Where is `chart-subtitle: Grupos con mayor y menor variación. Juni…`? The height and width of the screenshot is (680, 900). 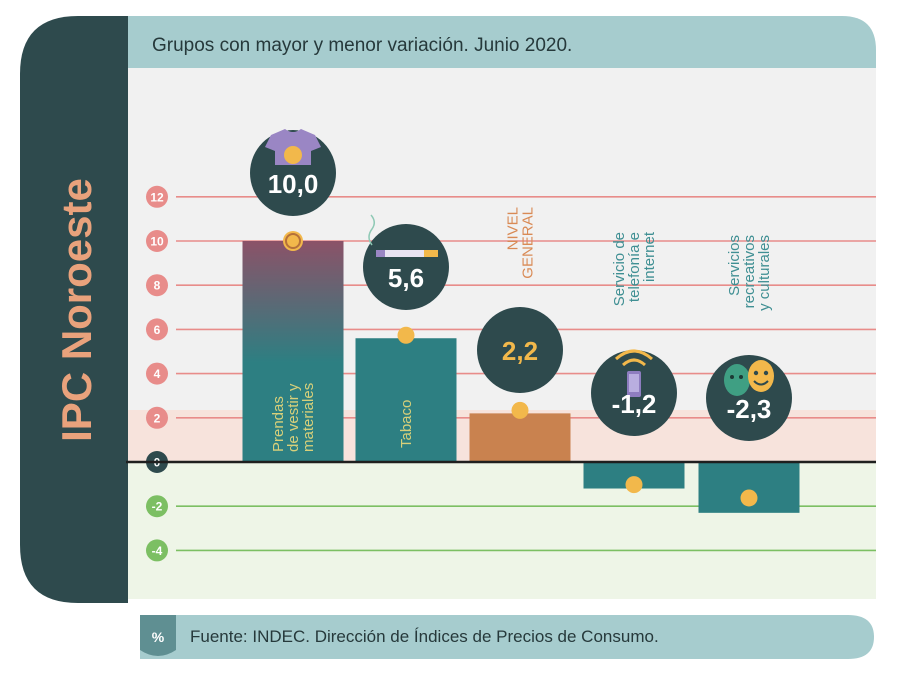
chart-subtitle: Grupos con mayor y menor variación. Juni… is located at coordinates (362, 45).